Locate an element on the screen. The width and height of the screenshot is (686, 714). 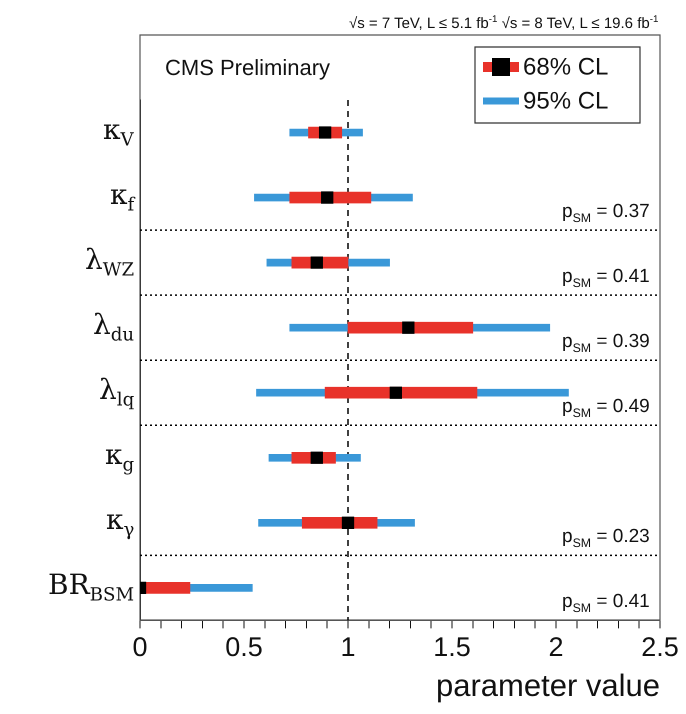
x-tick-label: 1 is located at coordinates (348, 647).